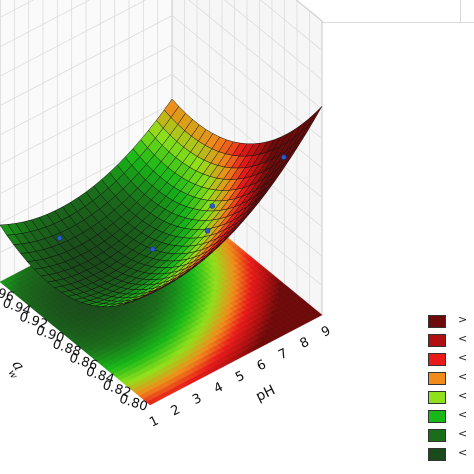 Image resolution: width=474 pixels, height=474 pixels. What do you see at coordinates (265, 393) in the screenshot?
I see `x-axis-label: pH` at bounding box center [265, 393].